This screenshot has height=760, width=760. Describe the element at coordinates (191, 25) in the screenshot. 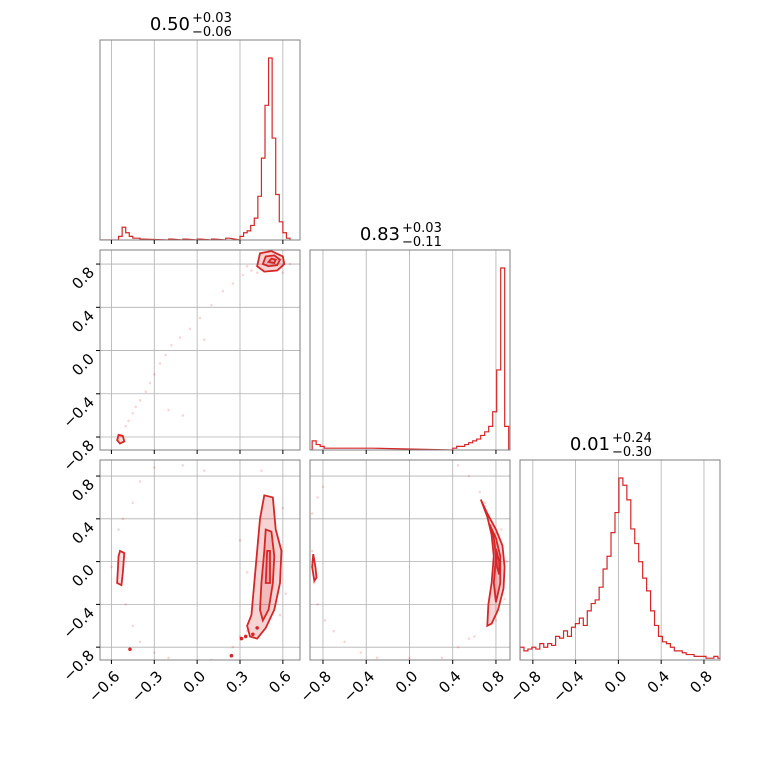

I see `panel-title-0: 0.50 +0.03−0.06` at that location.